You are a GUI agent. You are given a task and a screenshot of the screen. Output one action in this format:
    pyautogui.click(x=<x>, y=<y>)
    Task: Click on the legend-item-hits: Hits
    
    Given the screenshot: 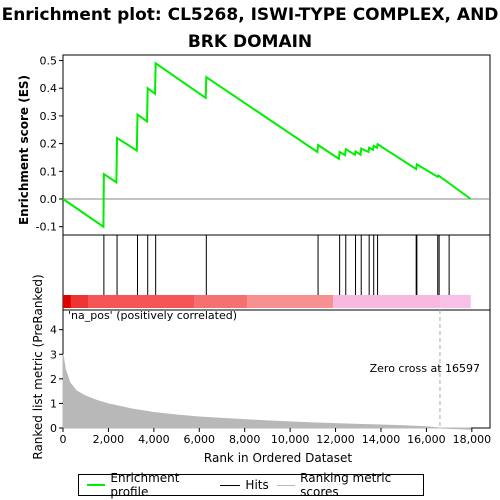 What is the action you would take?
    pyautogui.click(x=244, y=485)
    